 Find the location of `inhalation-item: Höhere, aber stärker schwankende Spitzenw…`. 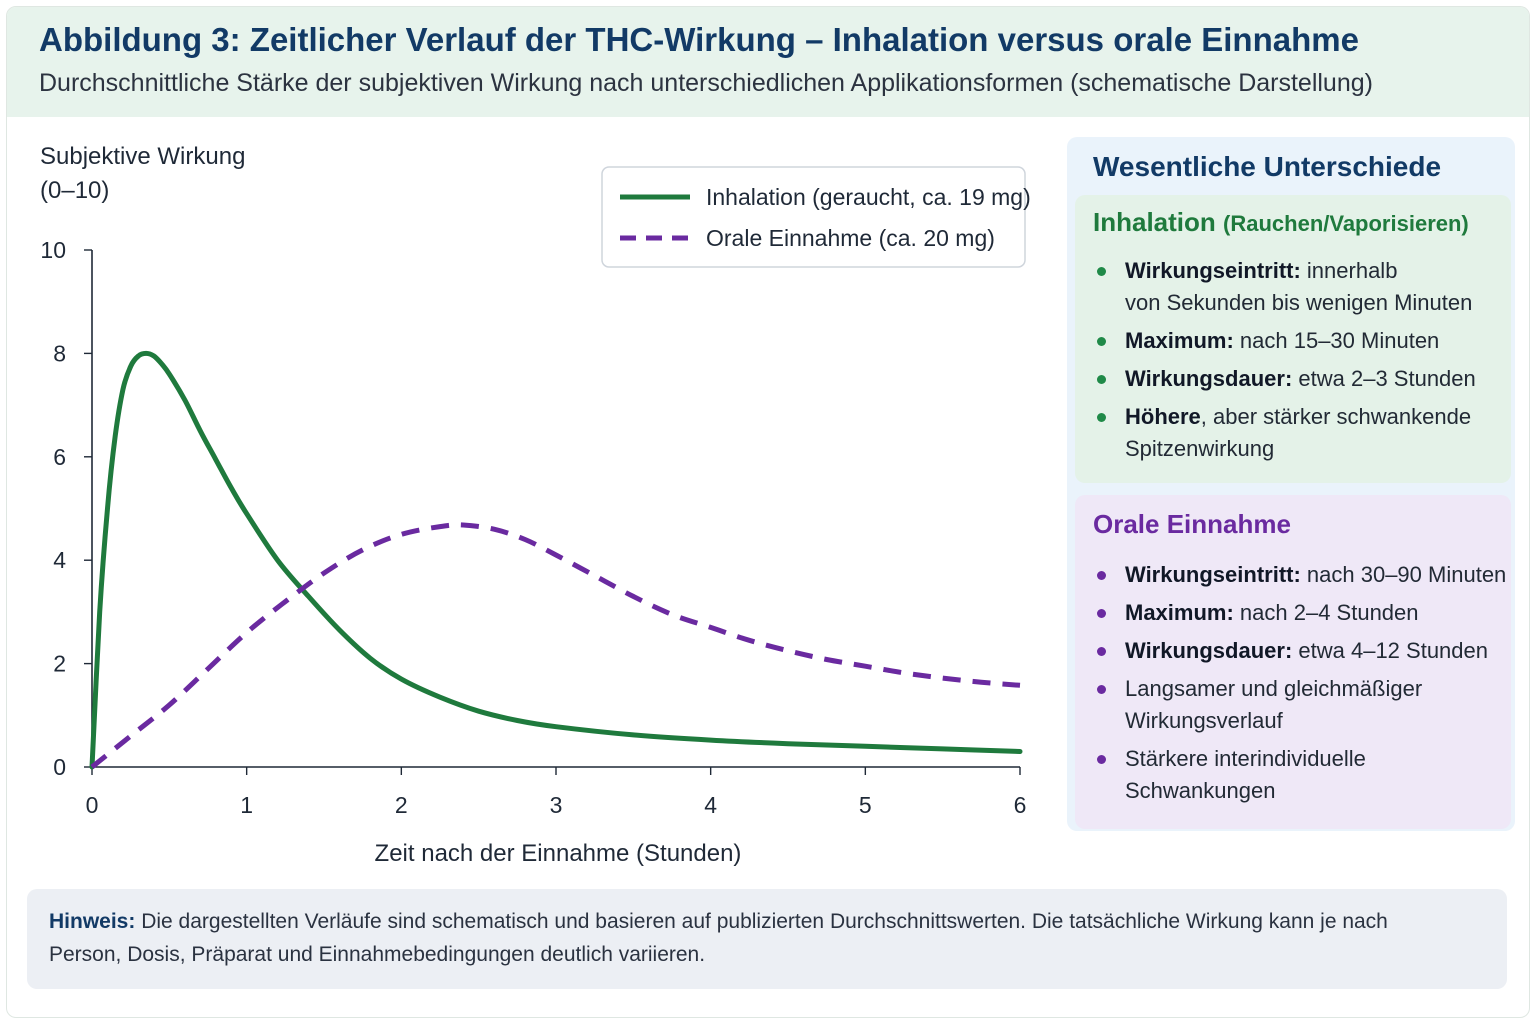

inhalation-item: Höhere, aber stärker schwankende Spitzenw… is located at coordinates (1284, 433).